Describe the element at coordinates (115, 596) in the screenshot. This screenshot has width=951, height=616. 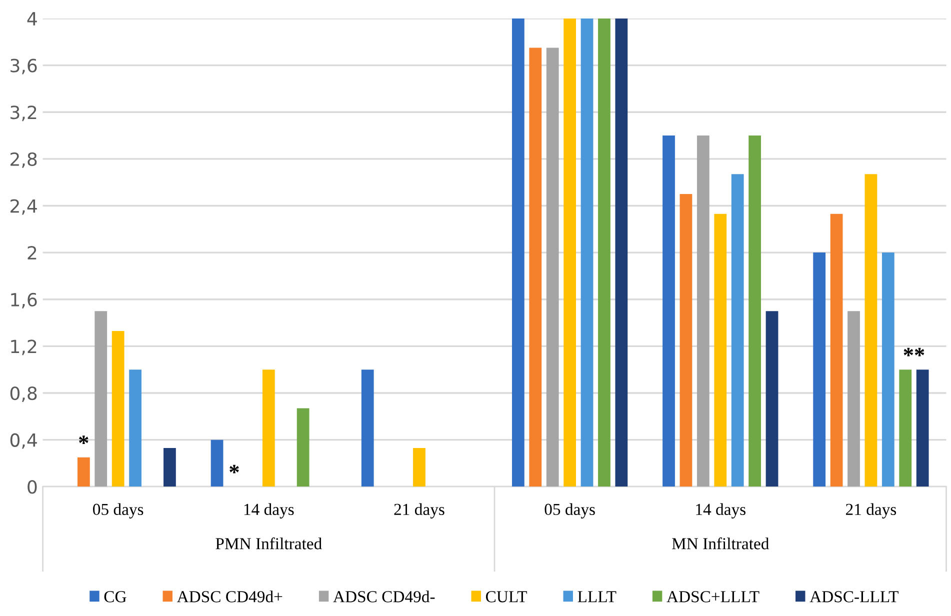
I see `legend-label: CG` at that location.